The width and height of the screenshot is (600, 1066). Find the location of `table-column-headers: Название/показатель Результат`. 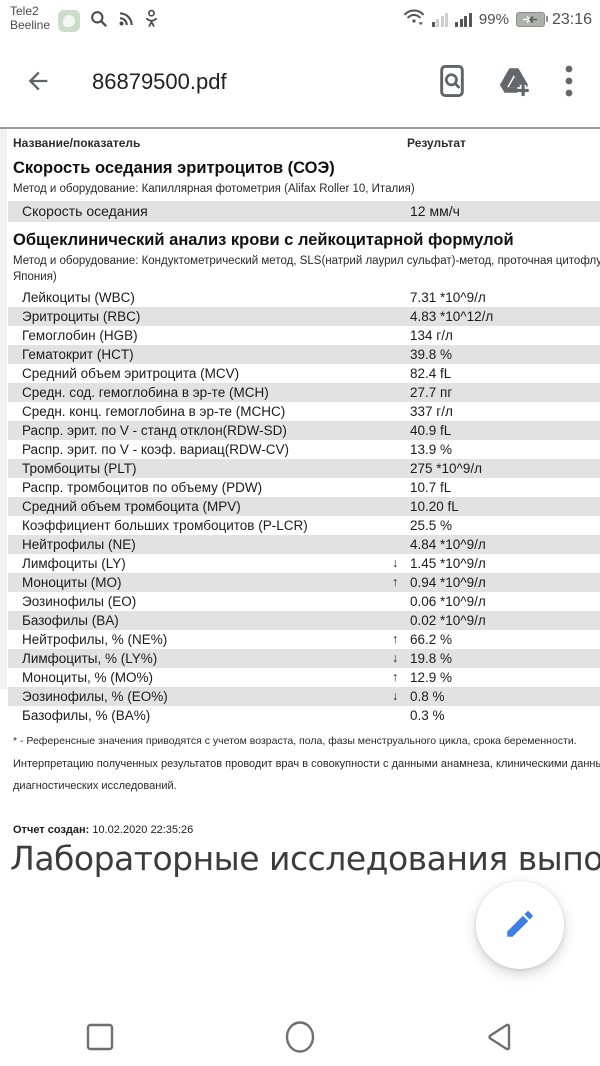

table-column-headers: Название/показатель Результат is located at coordinates (300, 144).